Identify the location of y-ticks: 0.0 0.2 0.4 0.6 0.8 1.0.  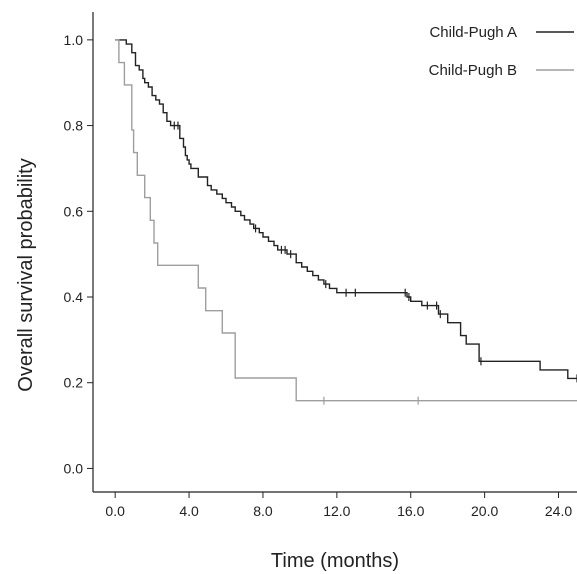
(78, 254).